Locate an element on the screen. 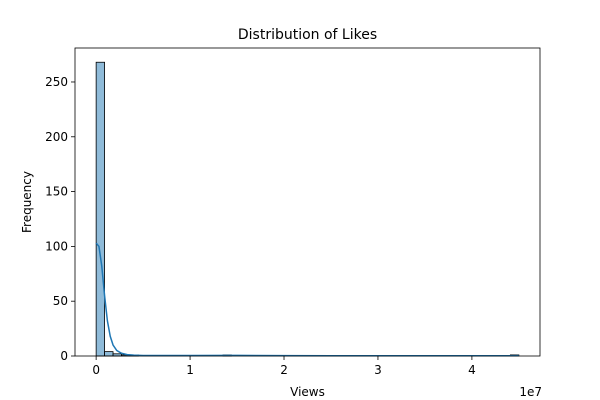  x-tick-label: 4 is located at coordinates (472, 370).